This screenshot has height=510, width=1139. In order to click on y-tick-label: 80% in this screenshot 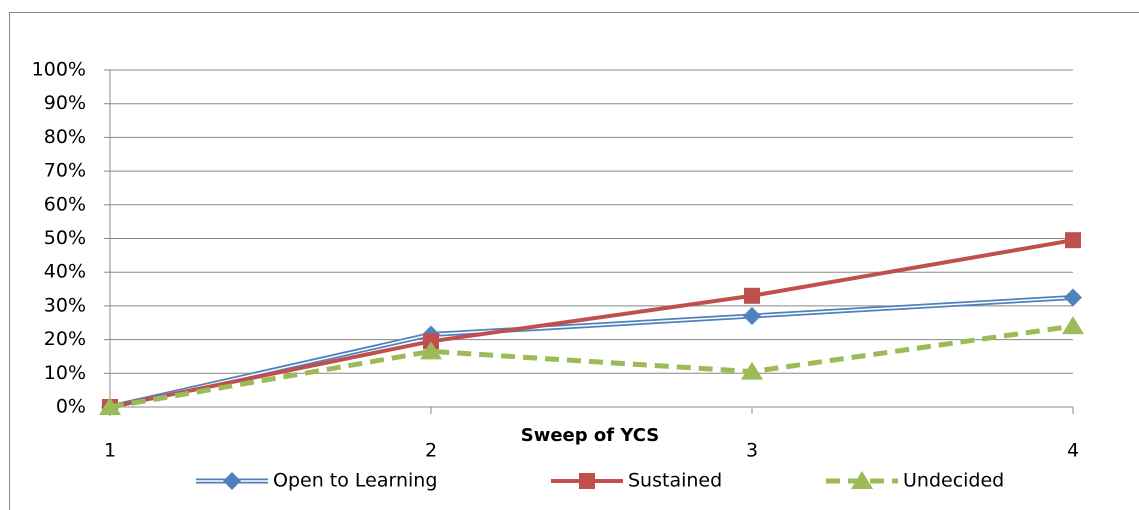, I will do `click(65, 137)`.